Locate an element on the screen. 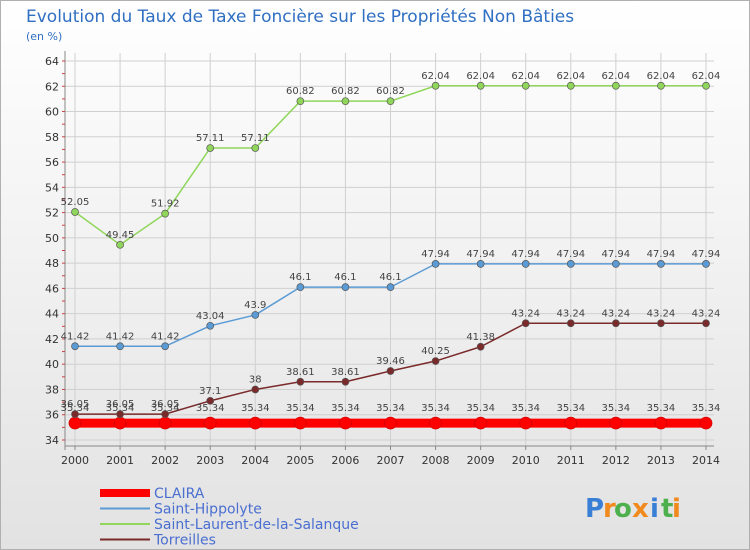 The width and height of the screenshot is (750, 550). y-tick-label: 52 is located at coordinates (52, 213).